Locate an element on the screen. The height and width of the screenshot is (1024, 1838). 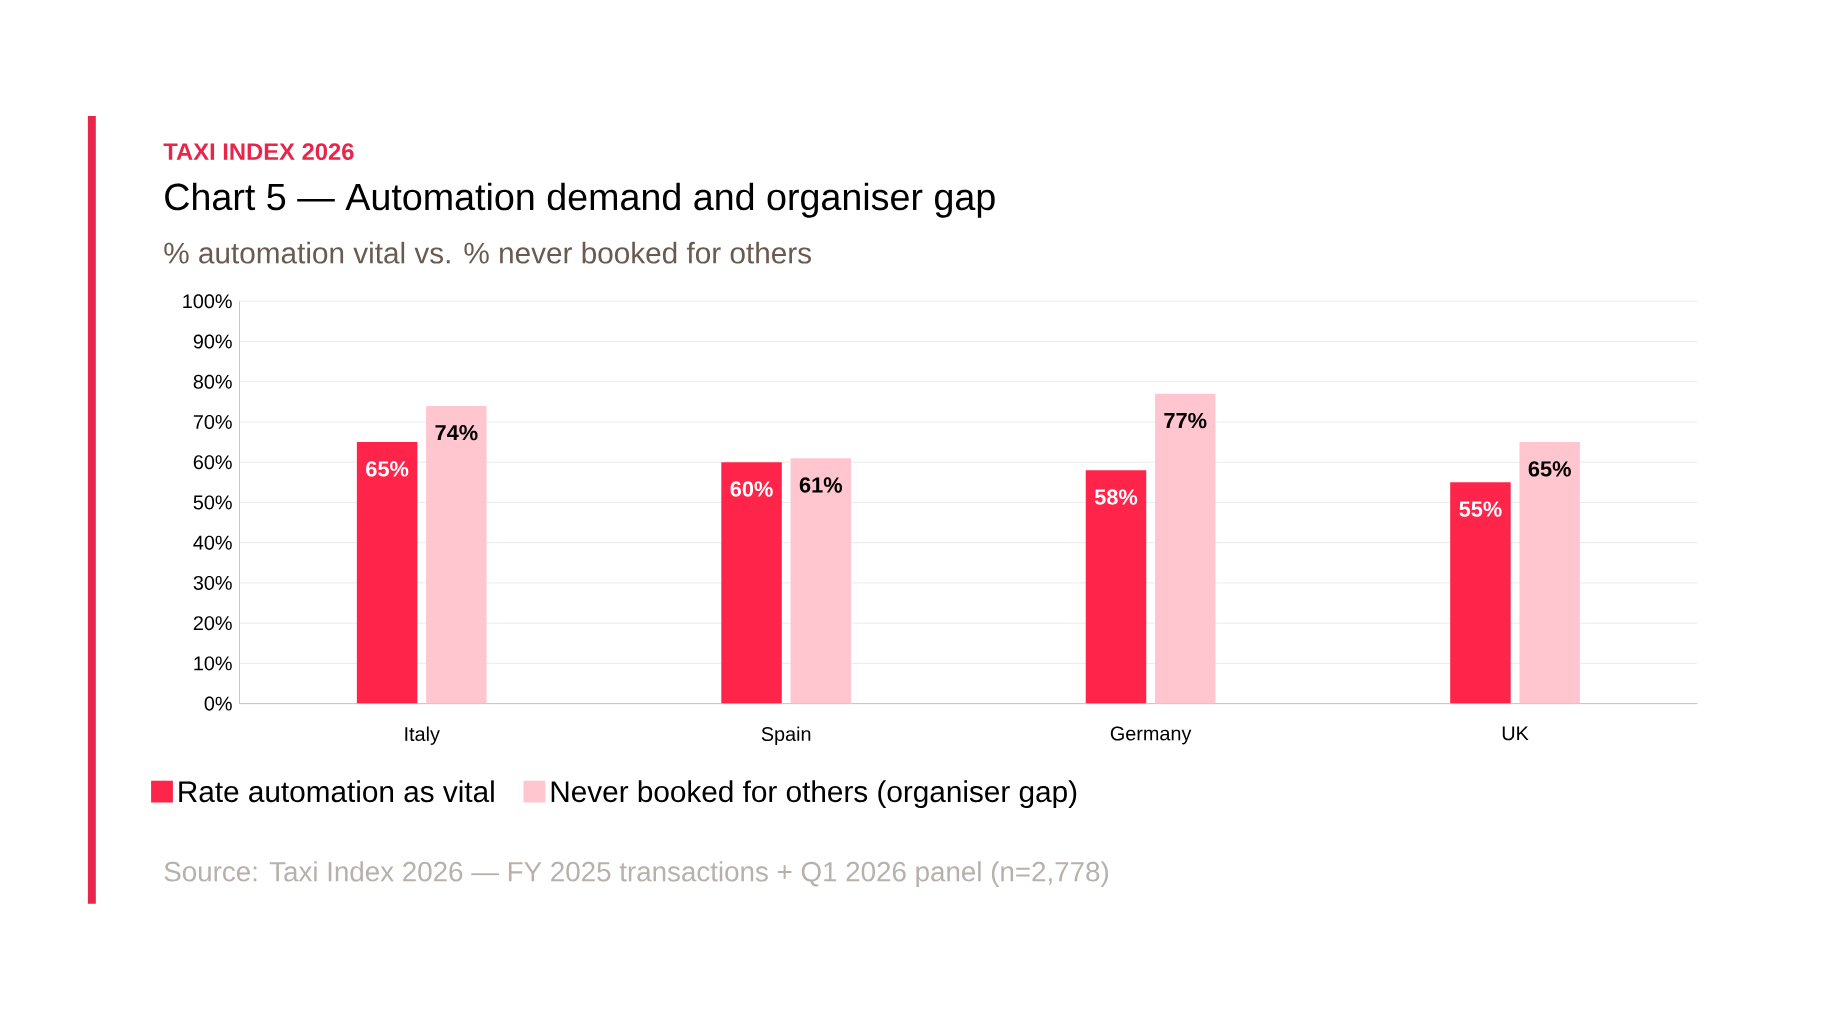
data-label: 58% is located at coordinates (1116, 497).